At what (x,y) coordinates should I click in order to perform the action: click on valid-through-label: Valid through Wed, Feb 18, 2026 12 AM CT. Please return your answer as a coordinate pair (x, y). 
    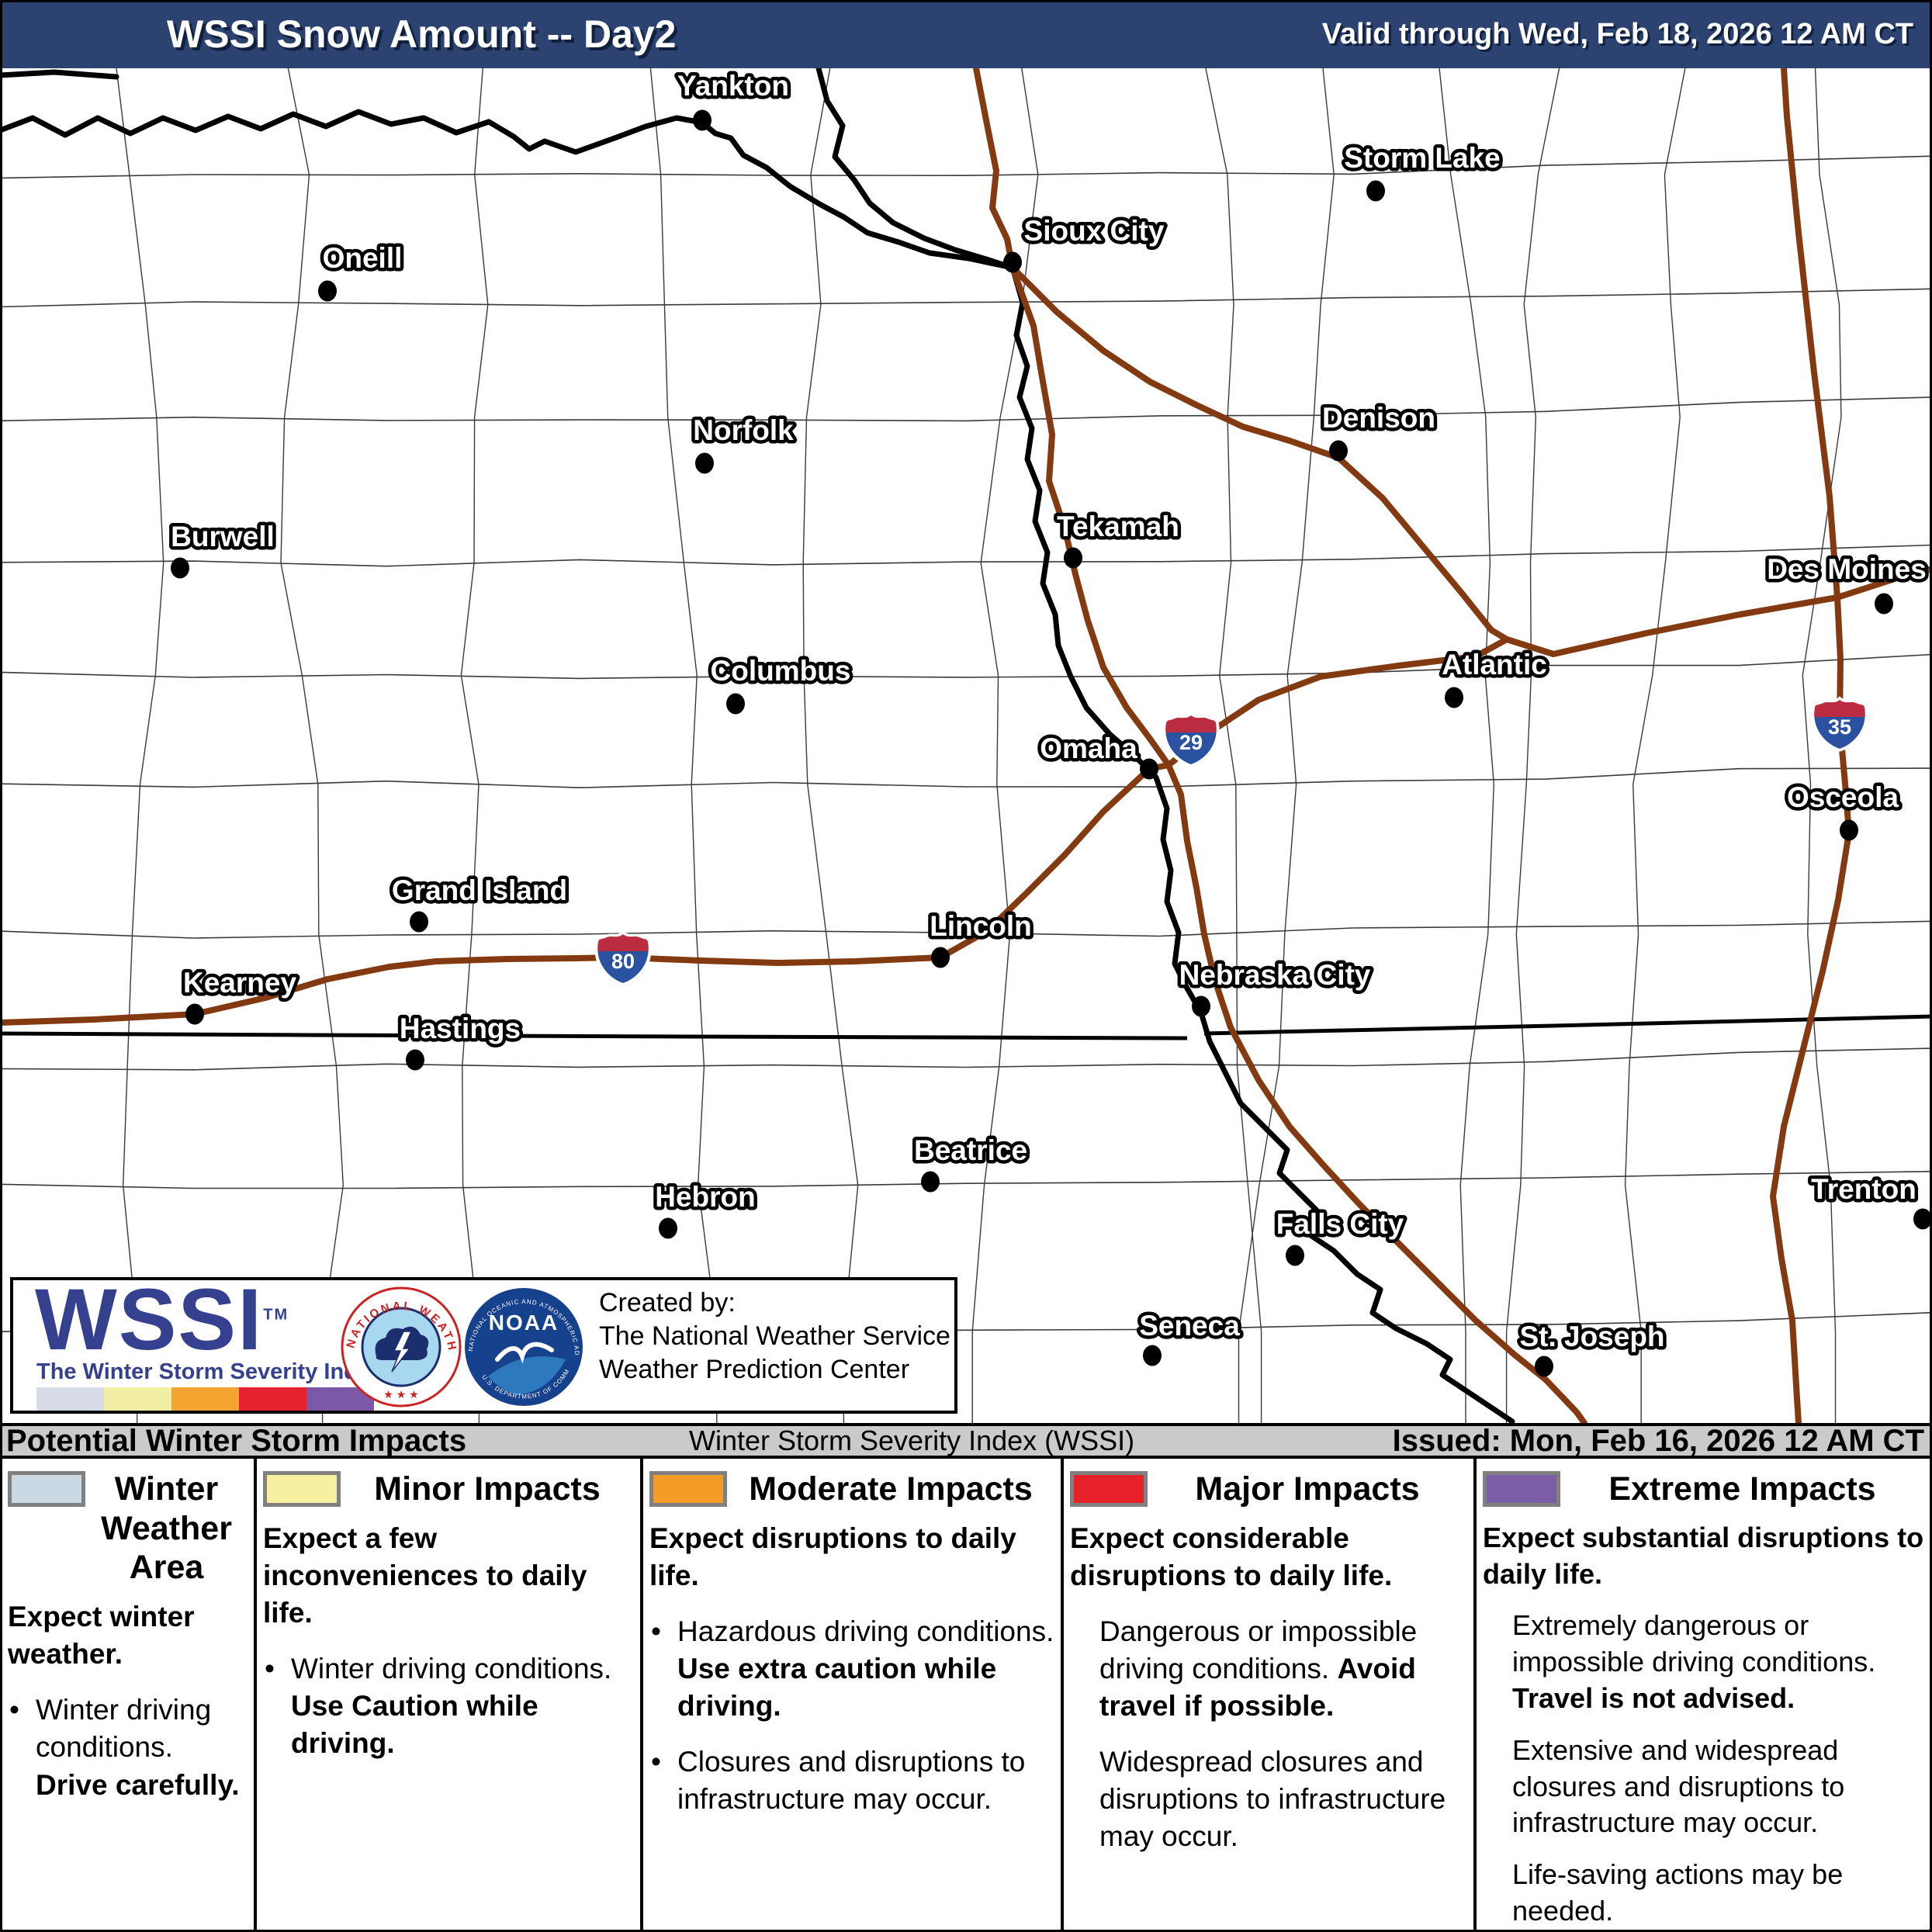
    Looking at the image, I should click on (1617, 33).